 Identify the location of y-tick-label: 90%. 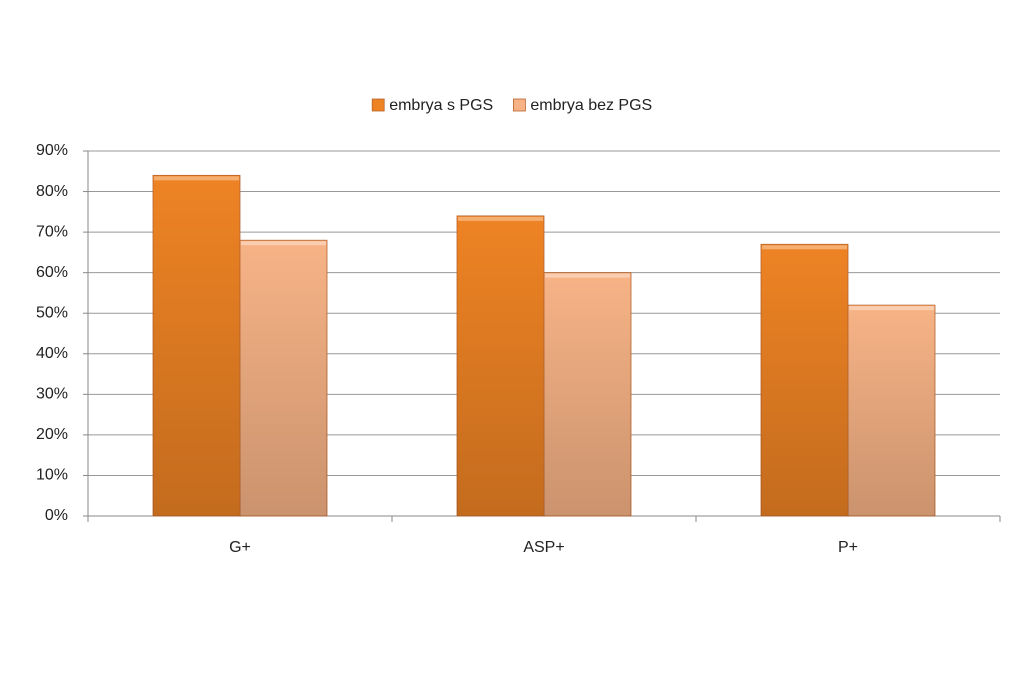
(52, 150).